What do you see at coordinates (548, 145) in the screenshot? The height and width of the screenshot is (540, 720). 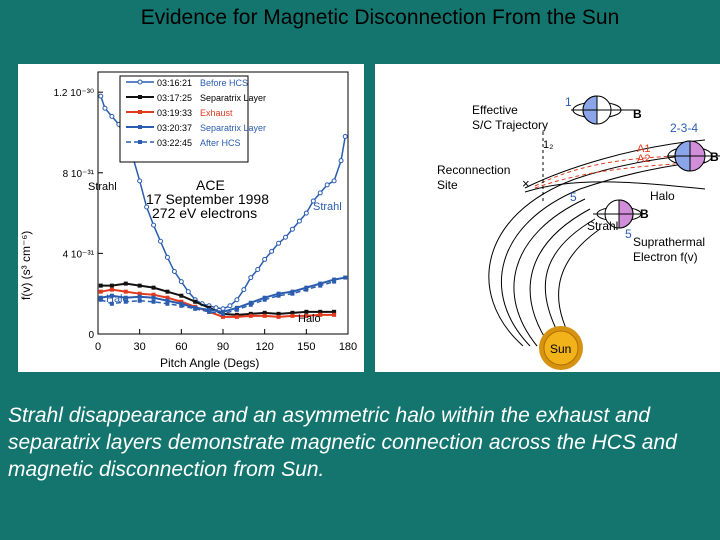 I see `label-num-12: 1₂` at bounding box center [548, 145].